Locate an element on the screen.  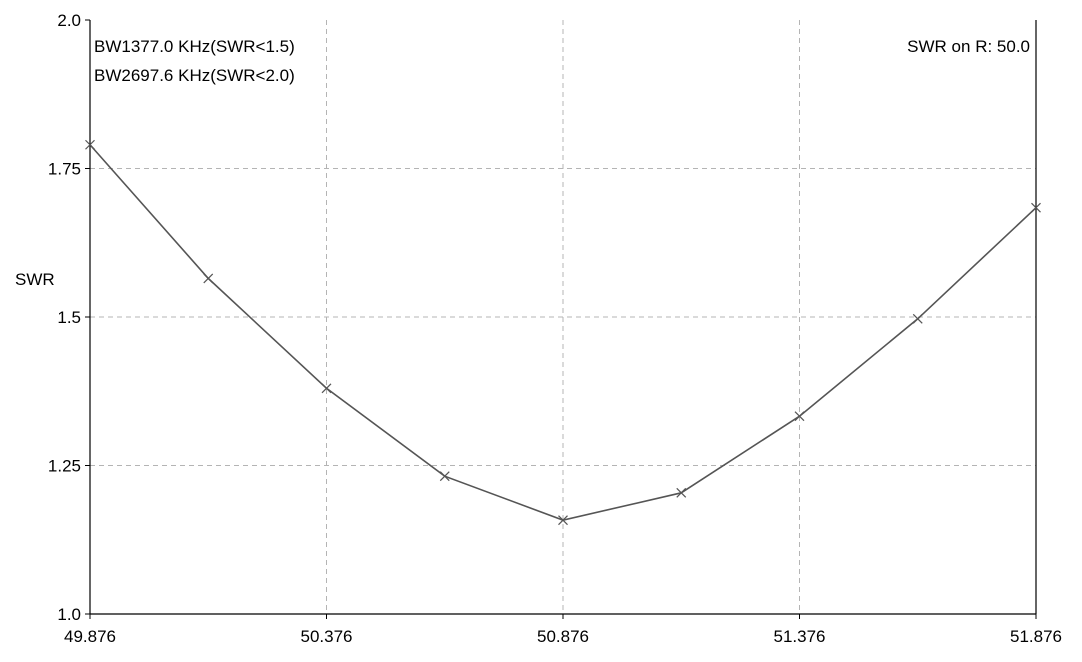
y-tick-labels: 1.0 1.25 1.5 1.75 2.0 is located at coordinates (64, 317).